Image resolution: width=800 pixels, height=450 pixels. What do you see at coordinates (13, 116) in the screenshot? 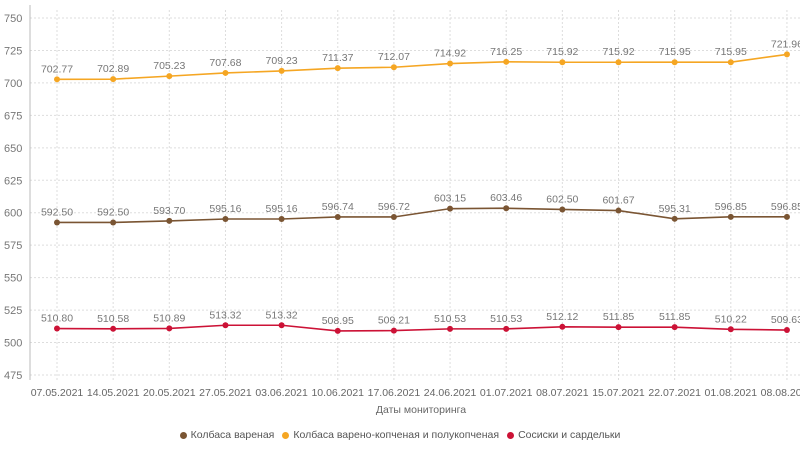
I see `y-tick-label: 675` at bounding box center [13, 116].